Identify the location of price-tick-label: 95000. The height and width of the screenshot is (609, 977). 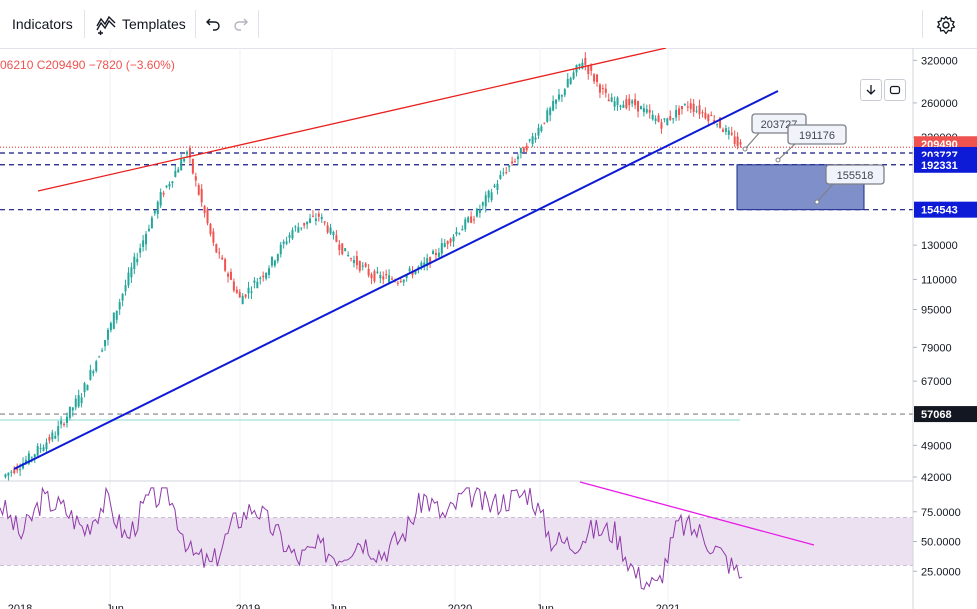
(936, 311).